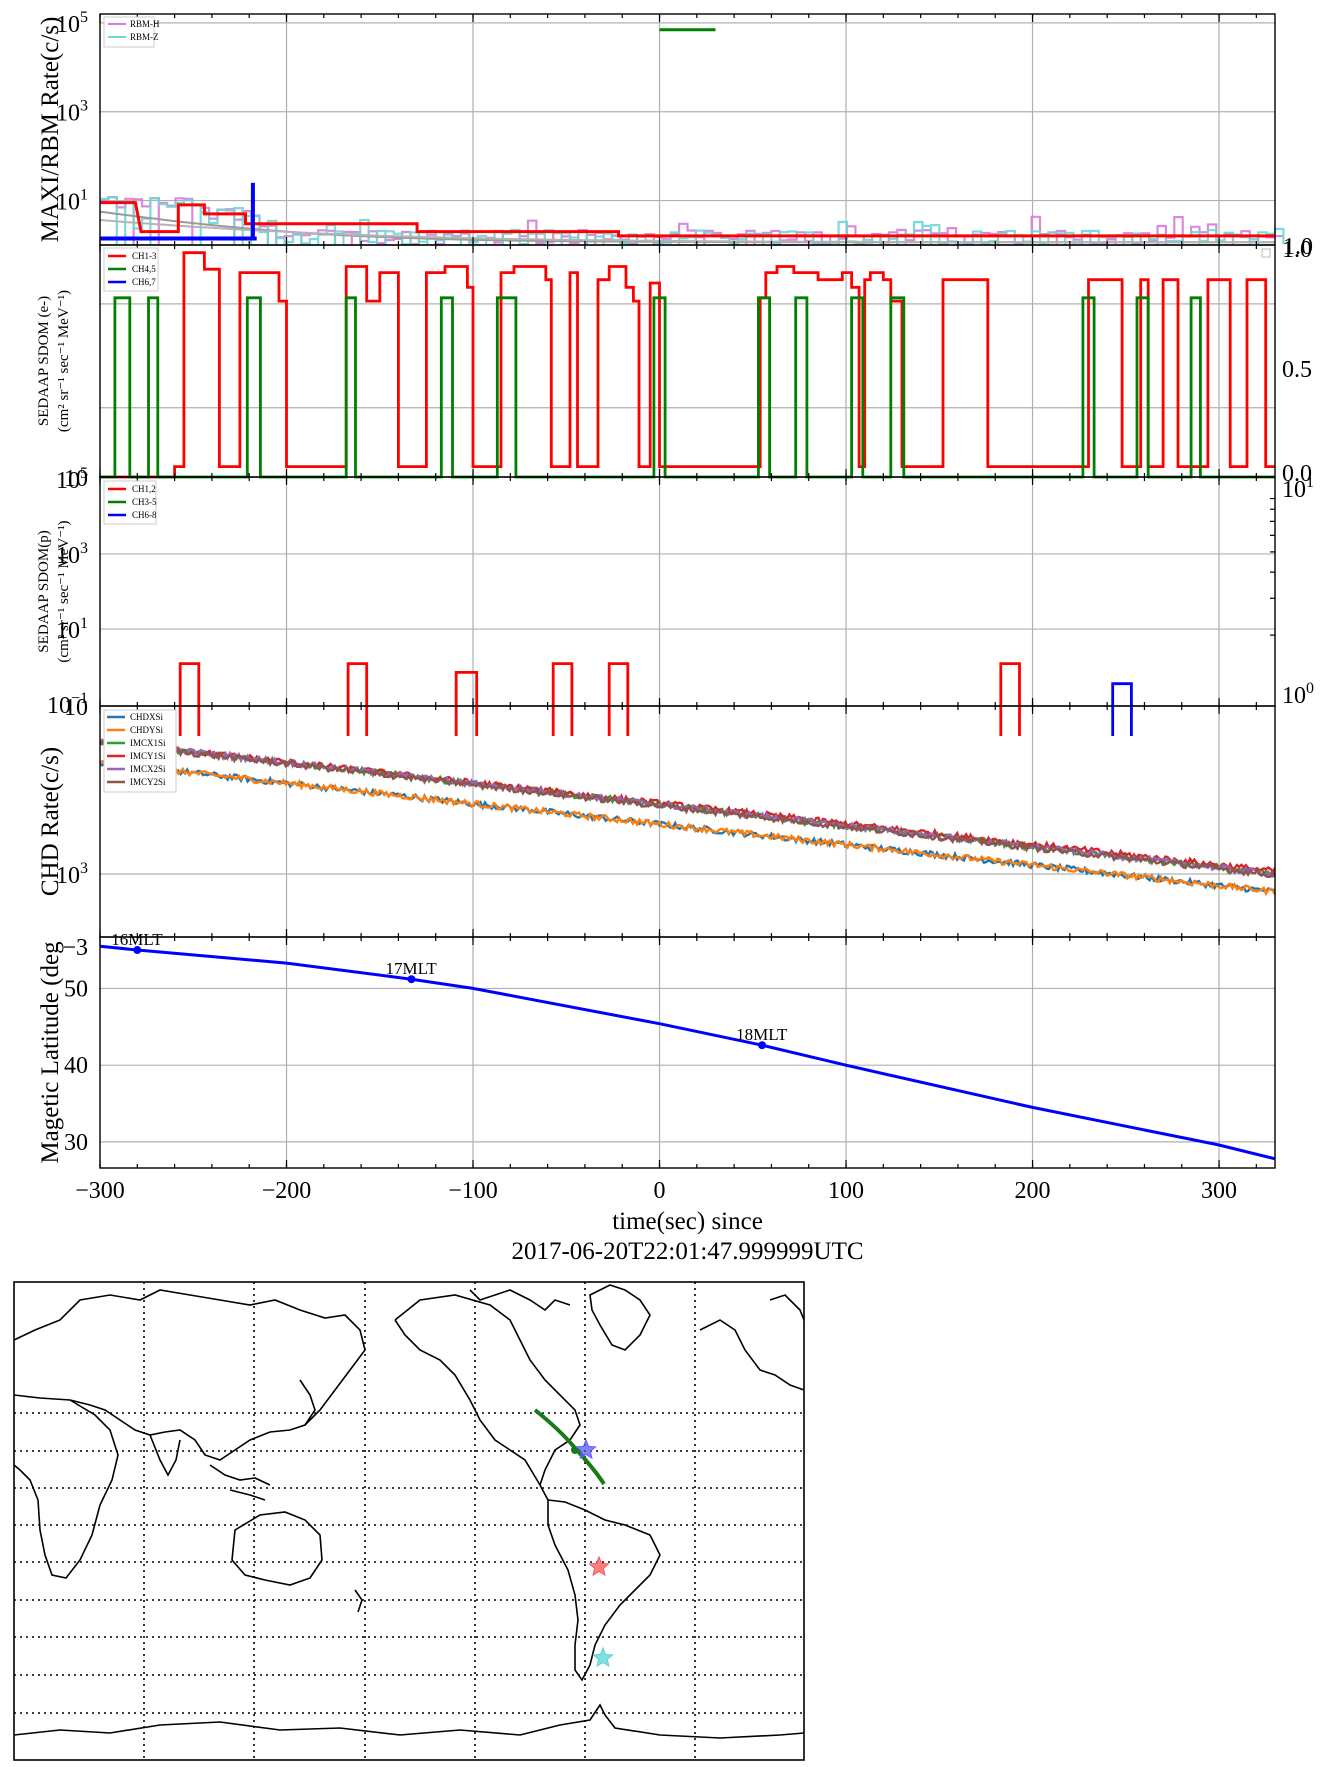 The width and height of the screenshot is (1327, 1767). Describe the element at coordinates (144, 489) in the screenshot. I see `legend-label: CH1,2` at that location.